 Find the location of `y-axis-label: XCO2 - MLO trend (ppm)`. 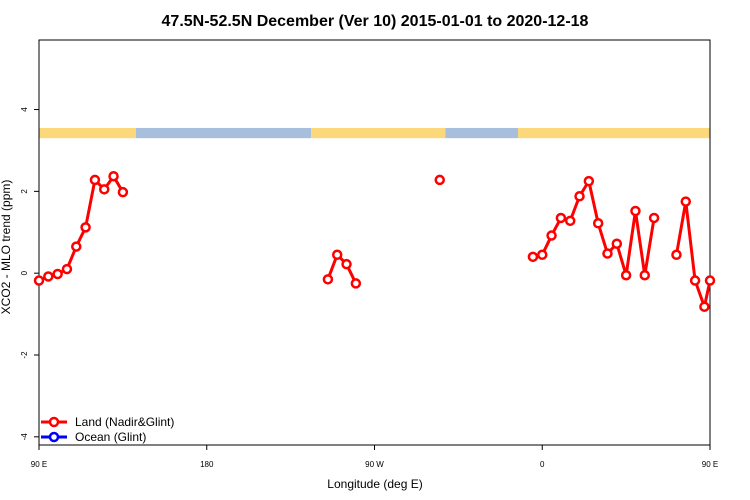

y-axis-label: XCO2 - MLO trend (ppm) is located at coordinates (6, 247).